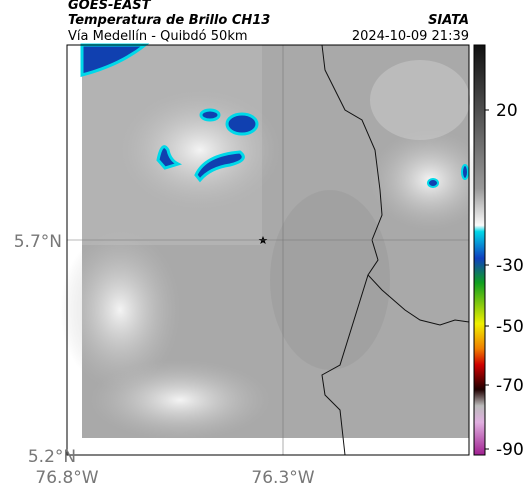  What do you see at coordinates (487, 279) in the screenshot?
I see `colorbar-ticks` at bounding box center [487, 279].